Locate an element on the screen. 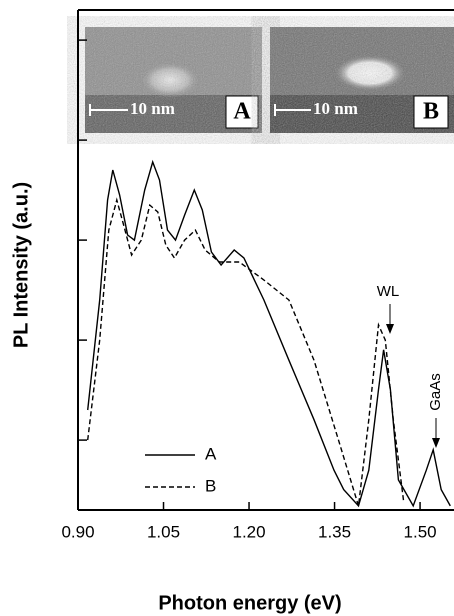  x-tick-label: 0.90 is located at coordinates (77, 531).